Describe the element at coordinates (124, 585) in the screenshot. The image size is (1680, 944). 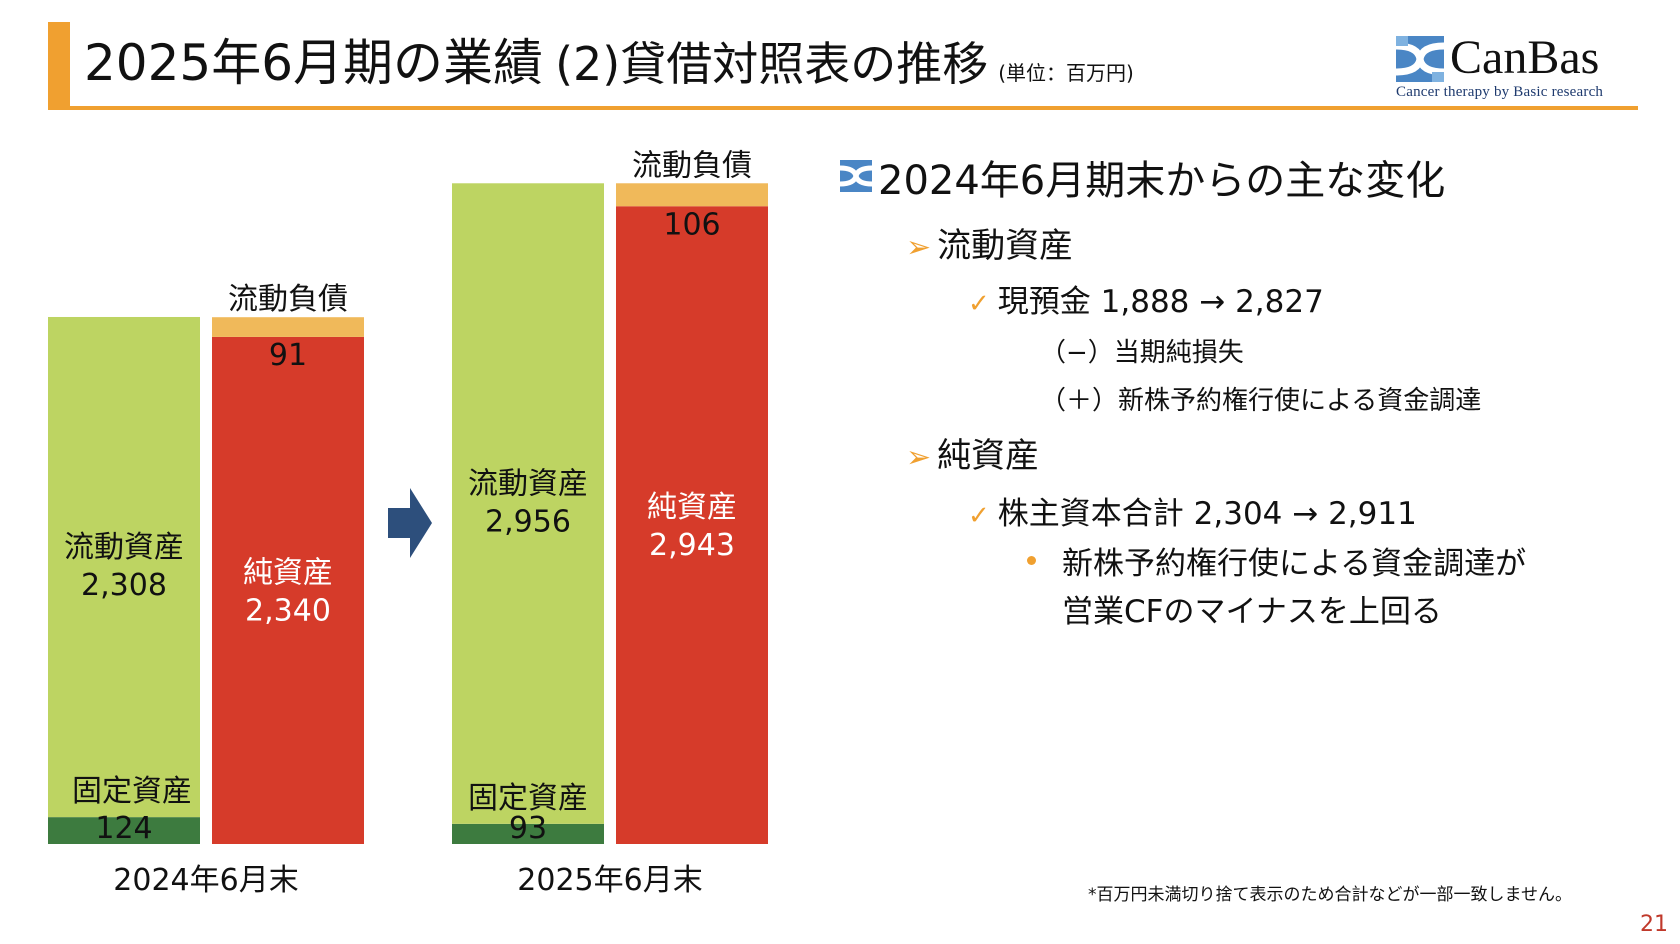
I see `label-2024-current-assets-value: 2,308` at that location.